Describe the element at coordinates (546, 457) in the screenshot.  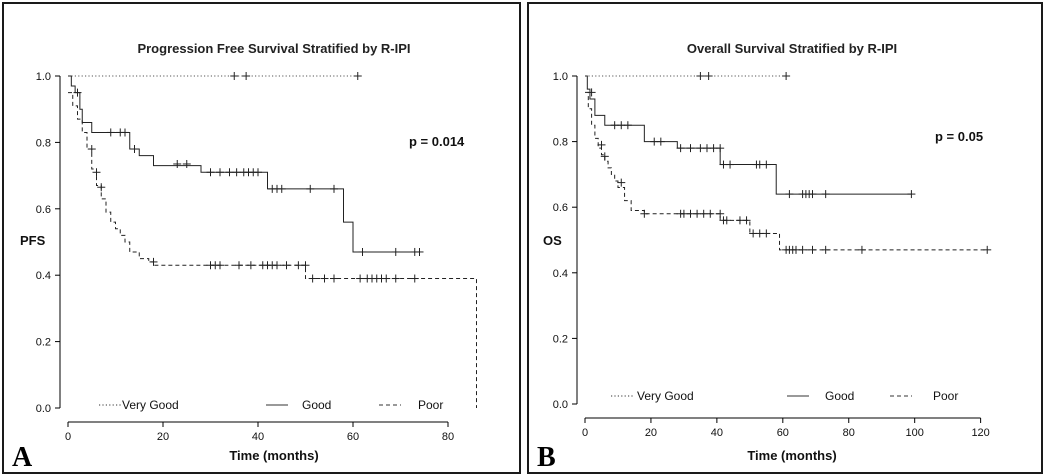
I see `panel-letter-b: B` at that location.